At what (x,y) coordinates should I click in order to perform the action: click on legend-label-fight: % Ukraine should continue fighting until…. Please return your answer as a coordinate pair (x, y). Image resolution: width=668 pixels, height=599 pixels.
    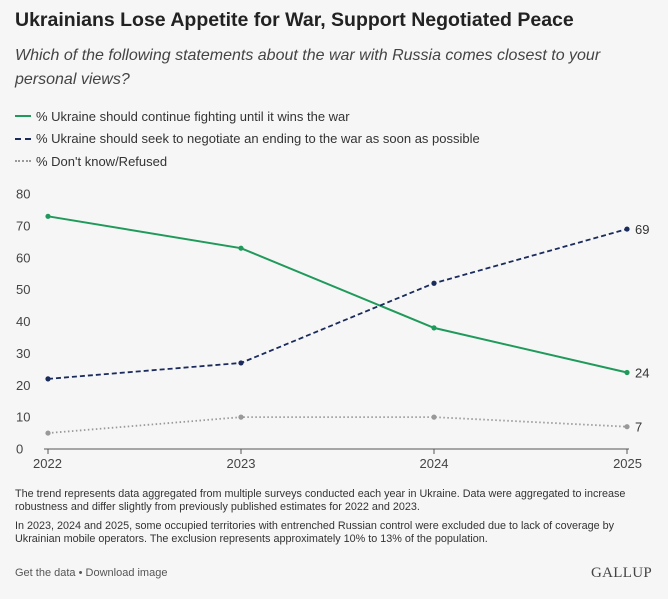
    Looking at the image, I should click on (193, 116).